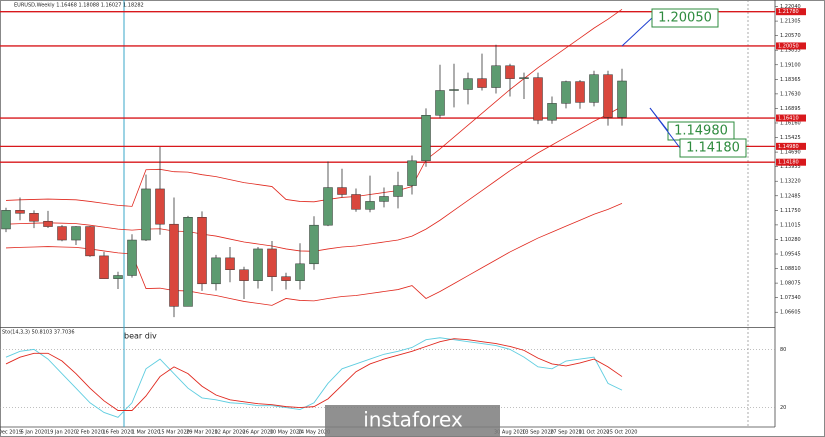 The image size is (825, 437). I want to click on annotation-box, so click(685, 18).